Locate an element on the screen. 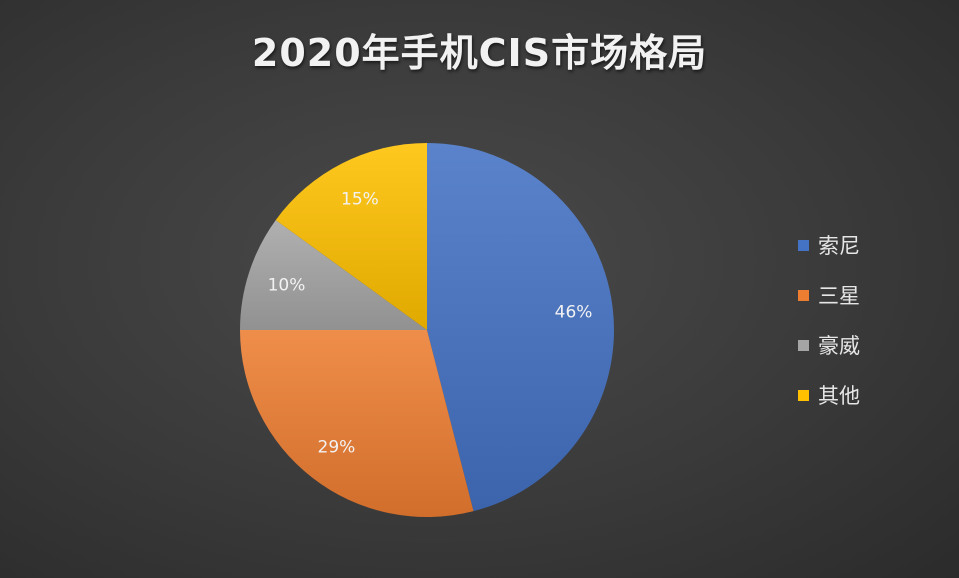 This screenshot has height=578, width=959. legend-label: 三星 is located at coordinates (839, 296).